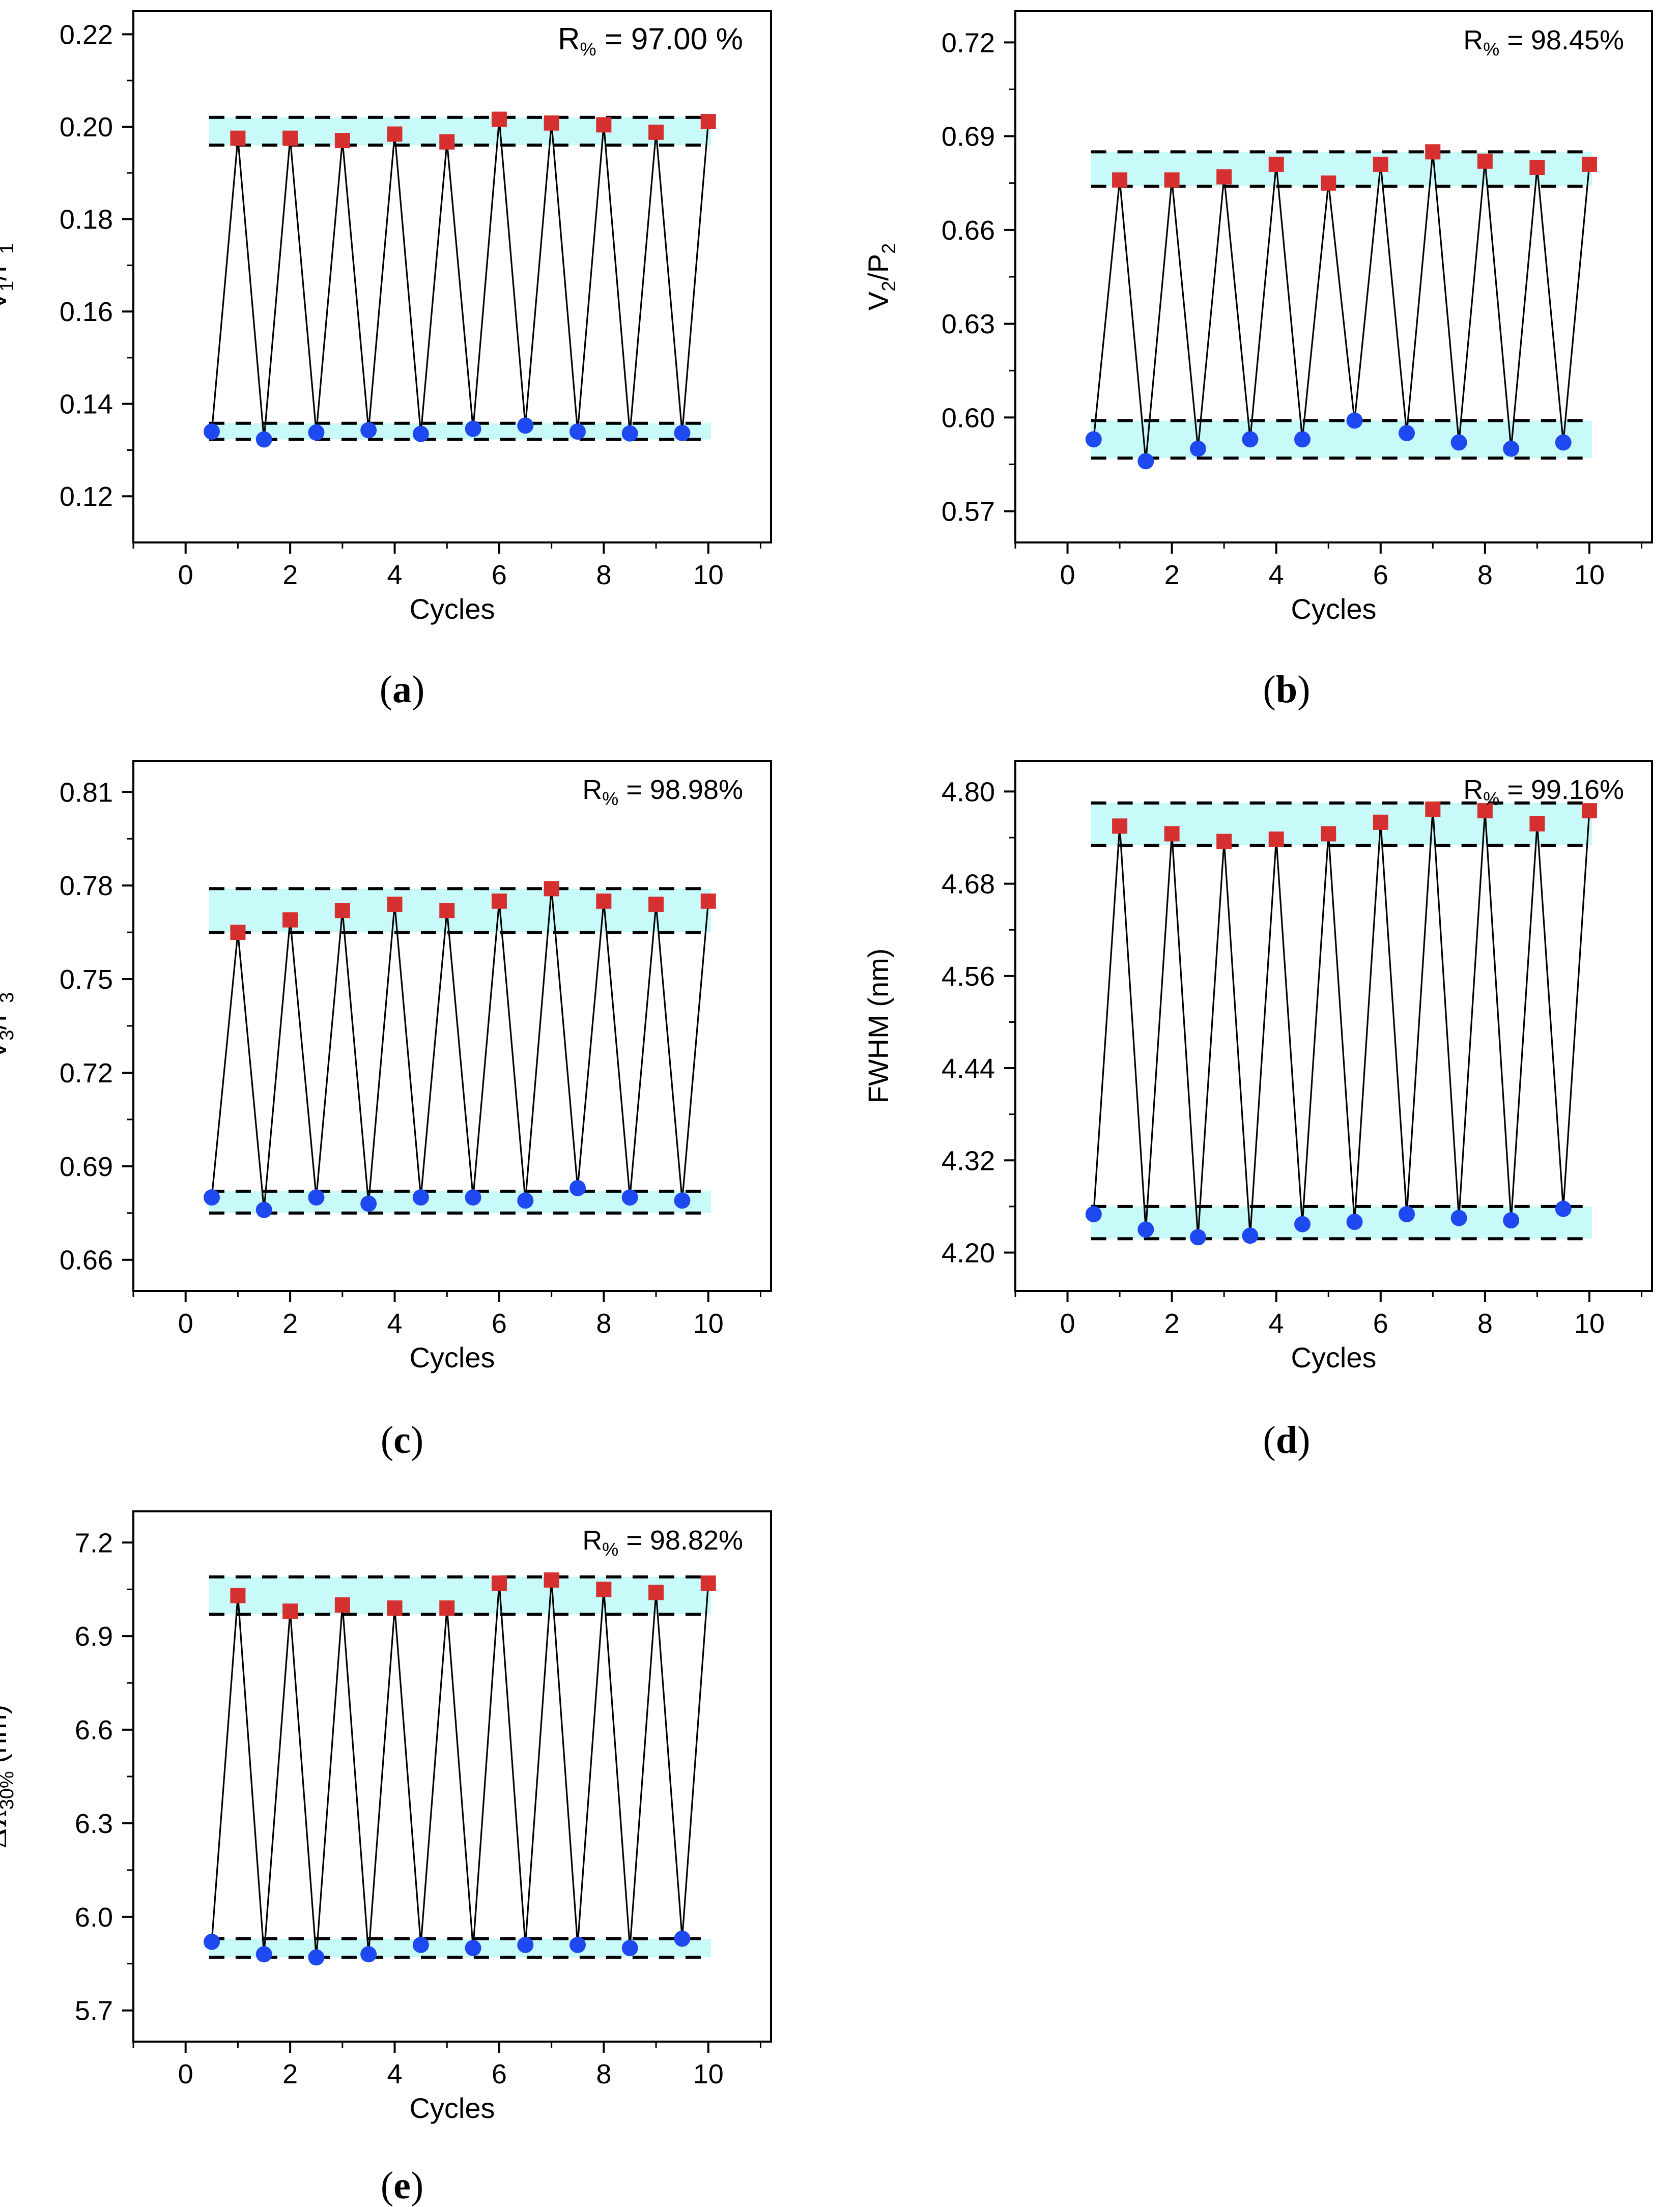 Image resolution: width=1680 pixels, height=2207 pixels. Describe the element at coordinates (1333, 277) in the screenshot. I see `plot-frame` at that location.